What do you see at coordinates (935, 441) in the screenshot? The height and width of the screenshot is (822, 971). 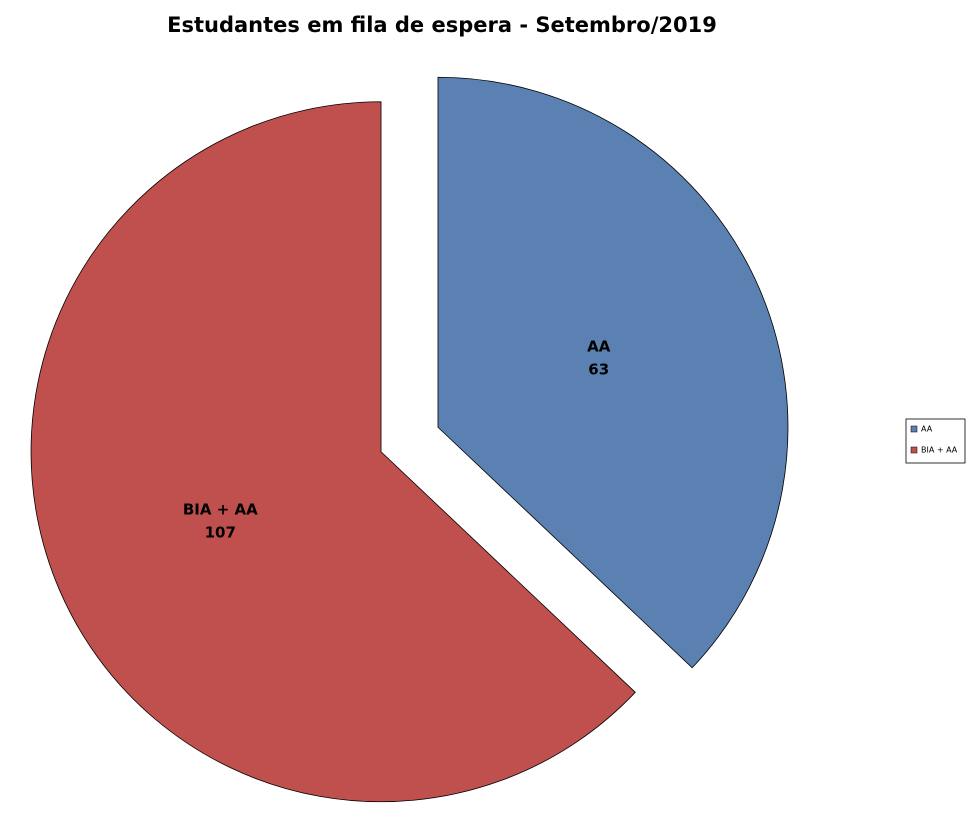 I see `legend-box` at bounding box center [935, 441].